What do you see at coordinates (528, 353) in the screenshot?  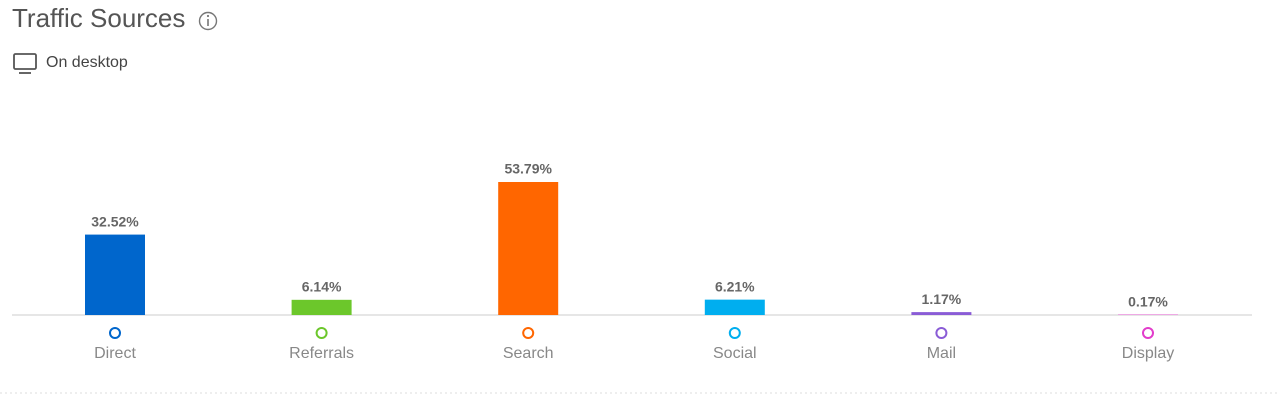 I see `category-label: Search` at bounding box center [528, 353].